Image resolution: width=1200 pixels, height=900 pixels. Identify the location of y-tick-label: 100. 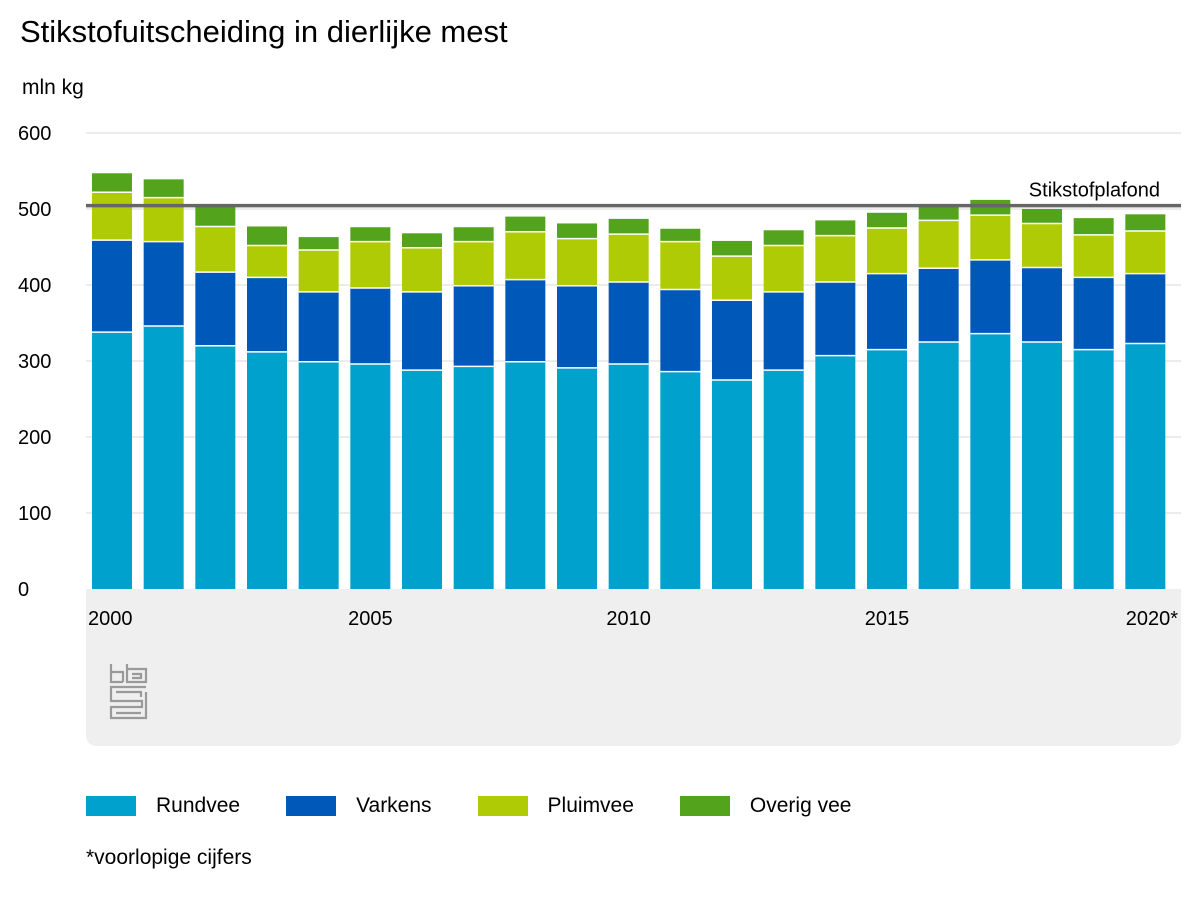
(34, 514).